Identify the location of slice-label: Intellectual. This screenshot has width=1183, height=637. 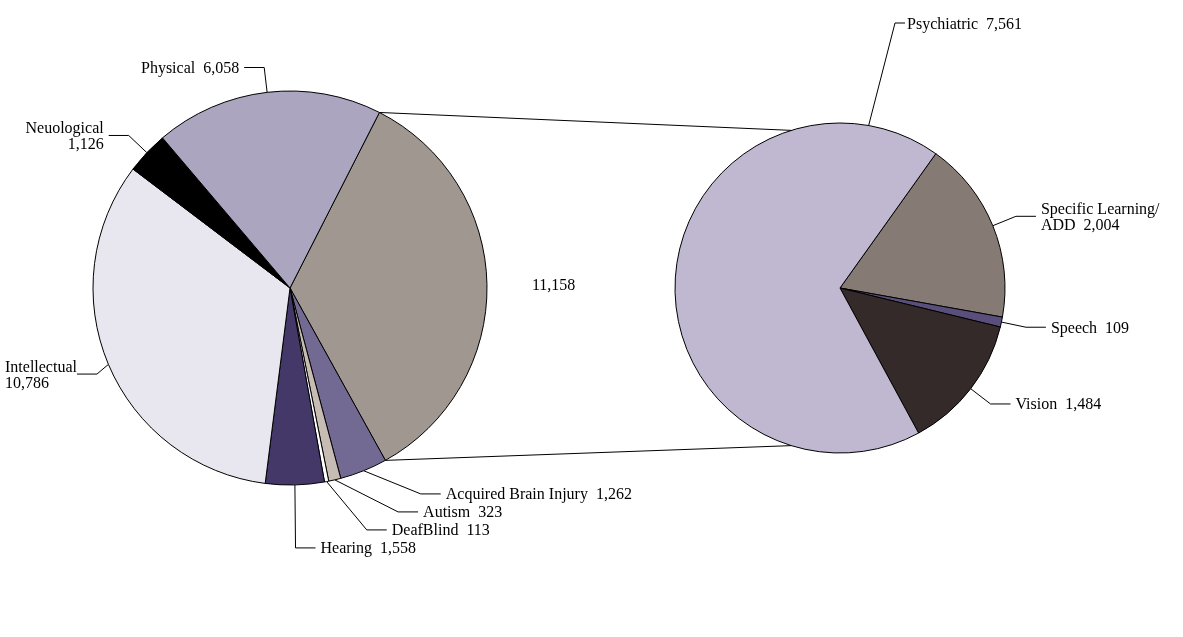
(41, 366).